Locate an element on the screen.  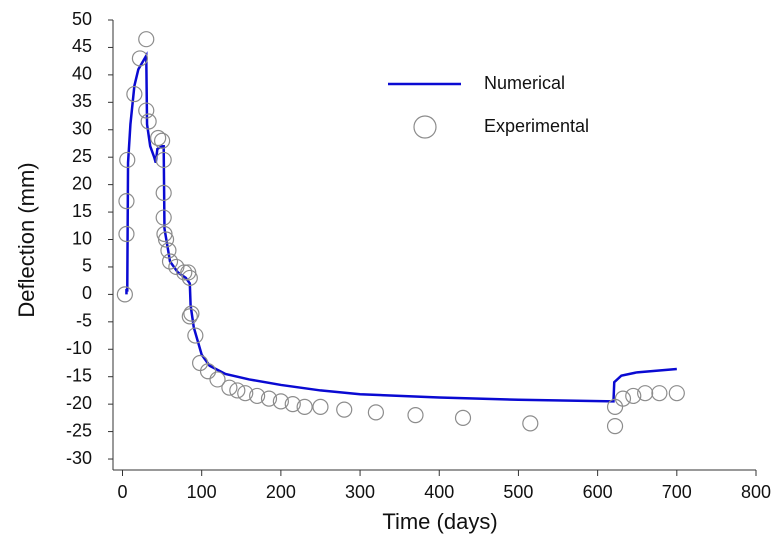
x-tick-label: 700 is located at coordinates (677, 492).